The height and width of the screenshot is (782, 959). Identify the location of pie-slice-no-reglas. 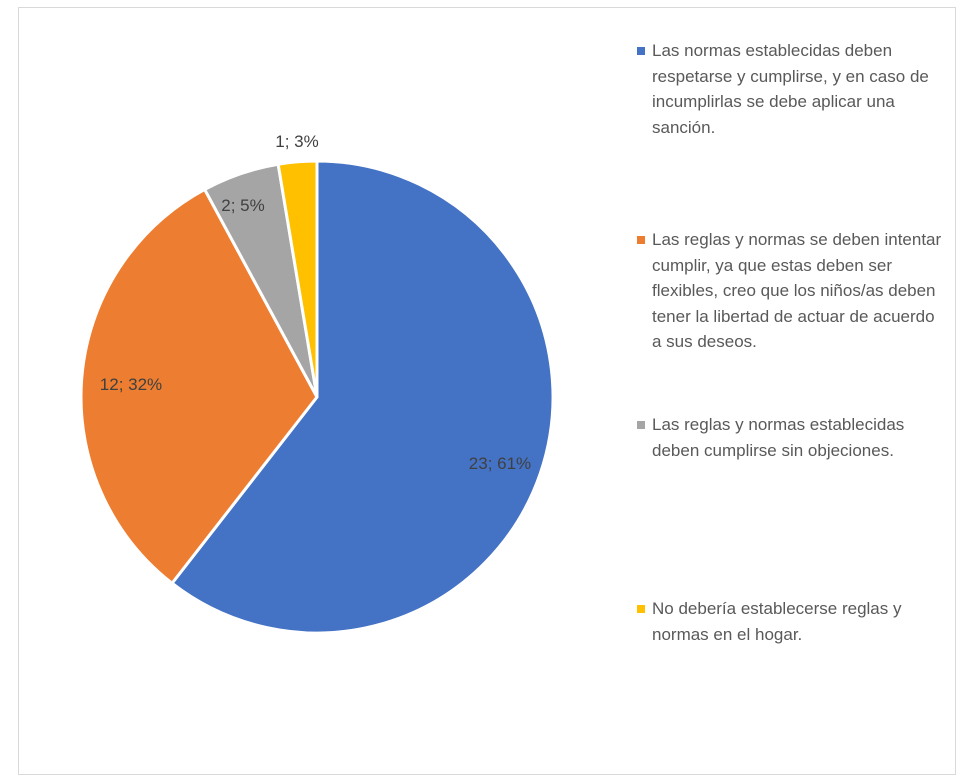
(297, 279).